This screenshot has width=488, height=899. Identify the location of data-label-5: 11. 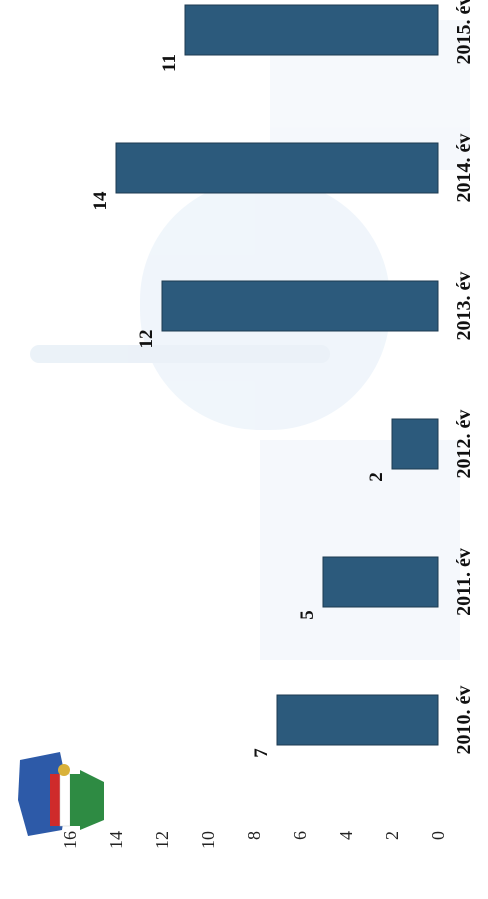
(169, 63).